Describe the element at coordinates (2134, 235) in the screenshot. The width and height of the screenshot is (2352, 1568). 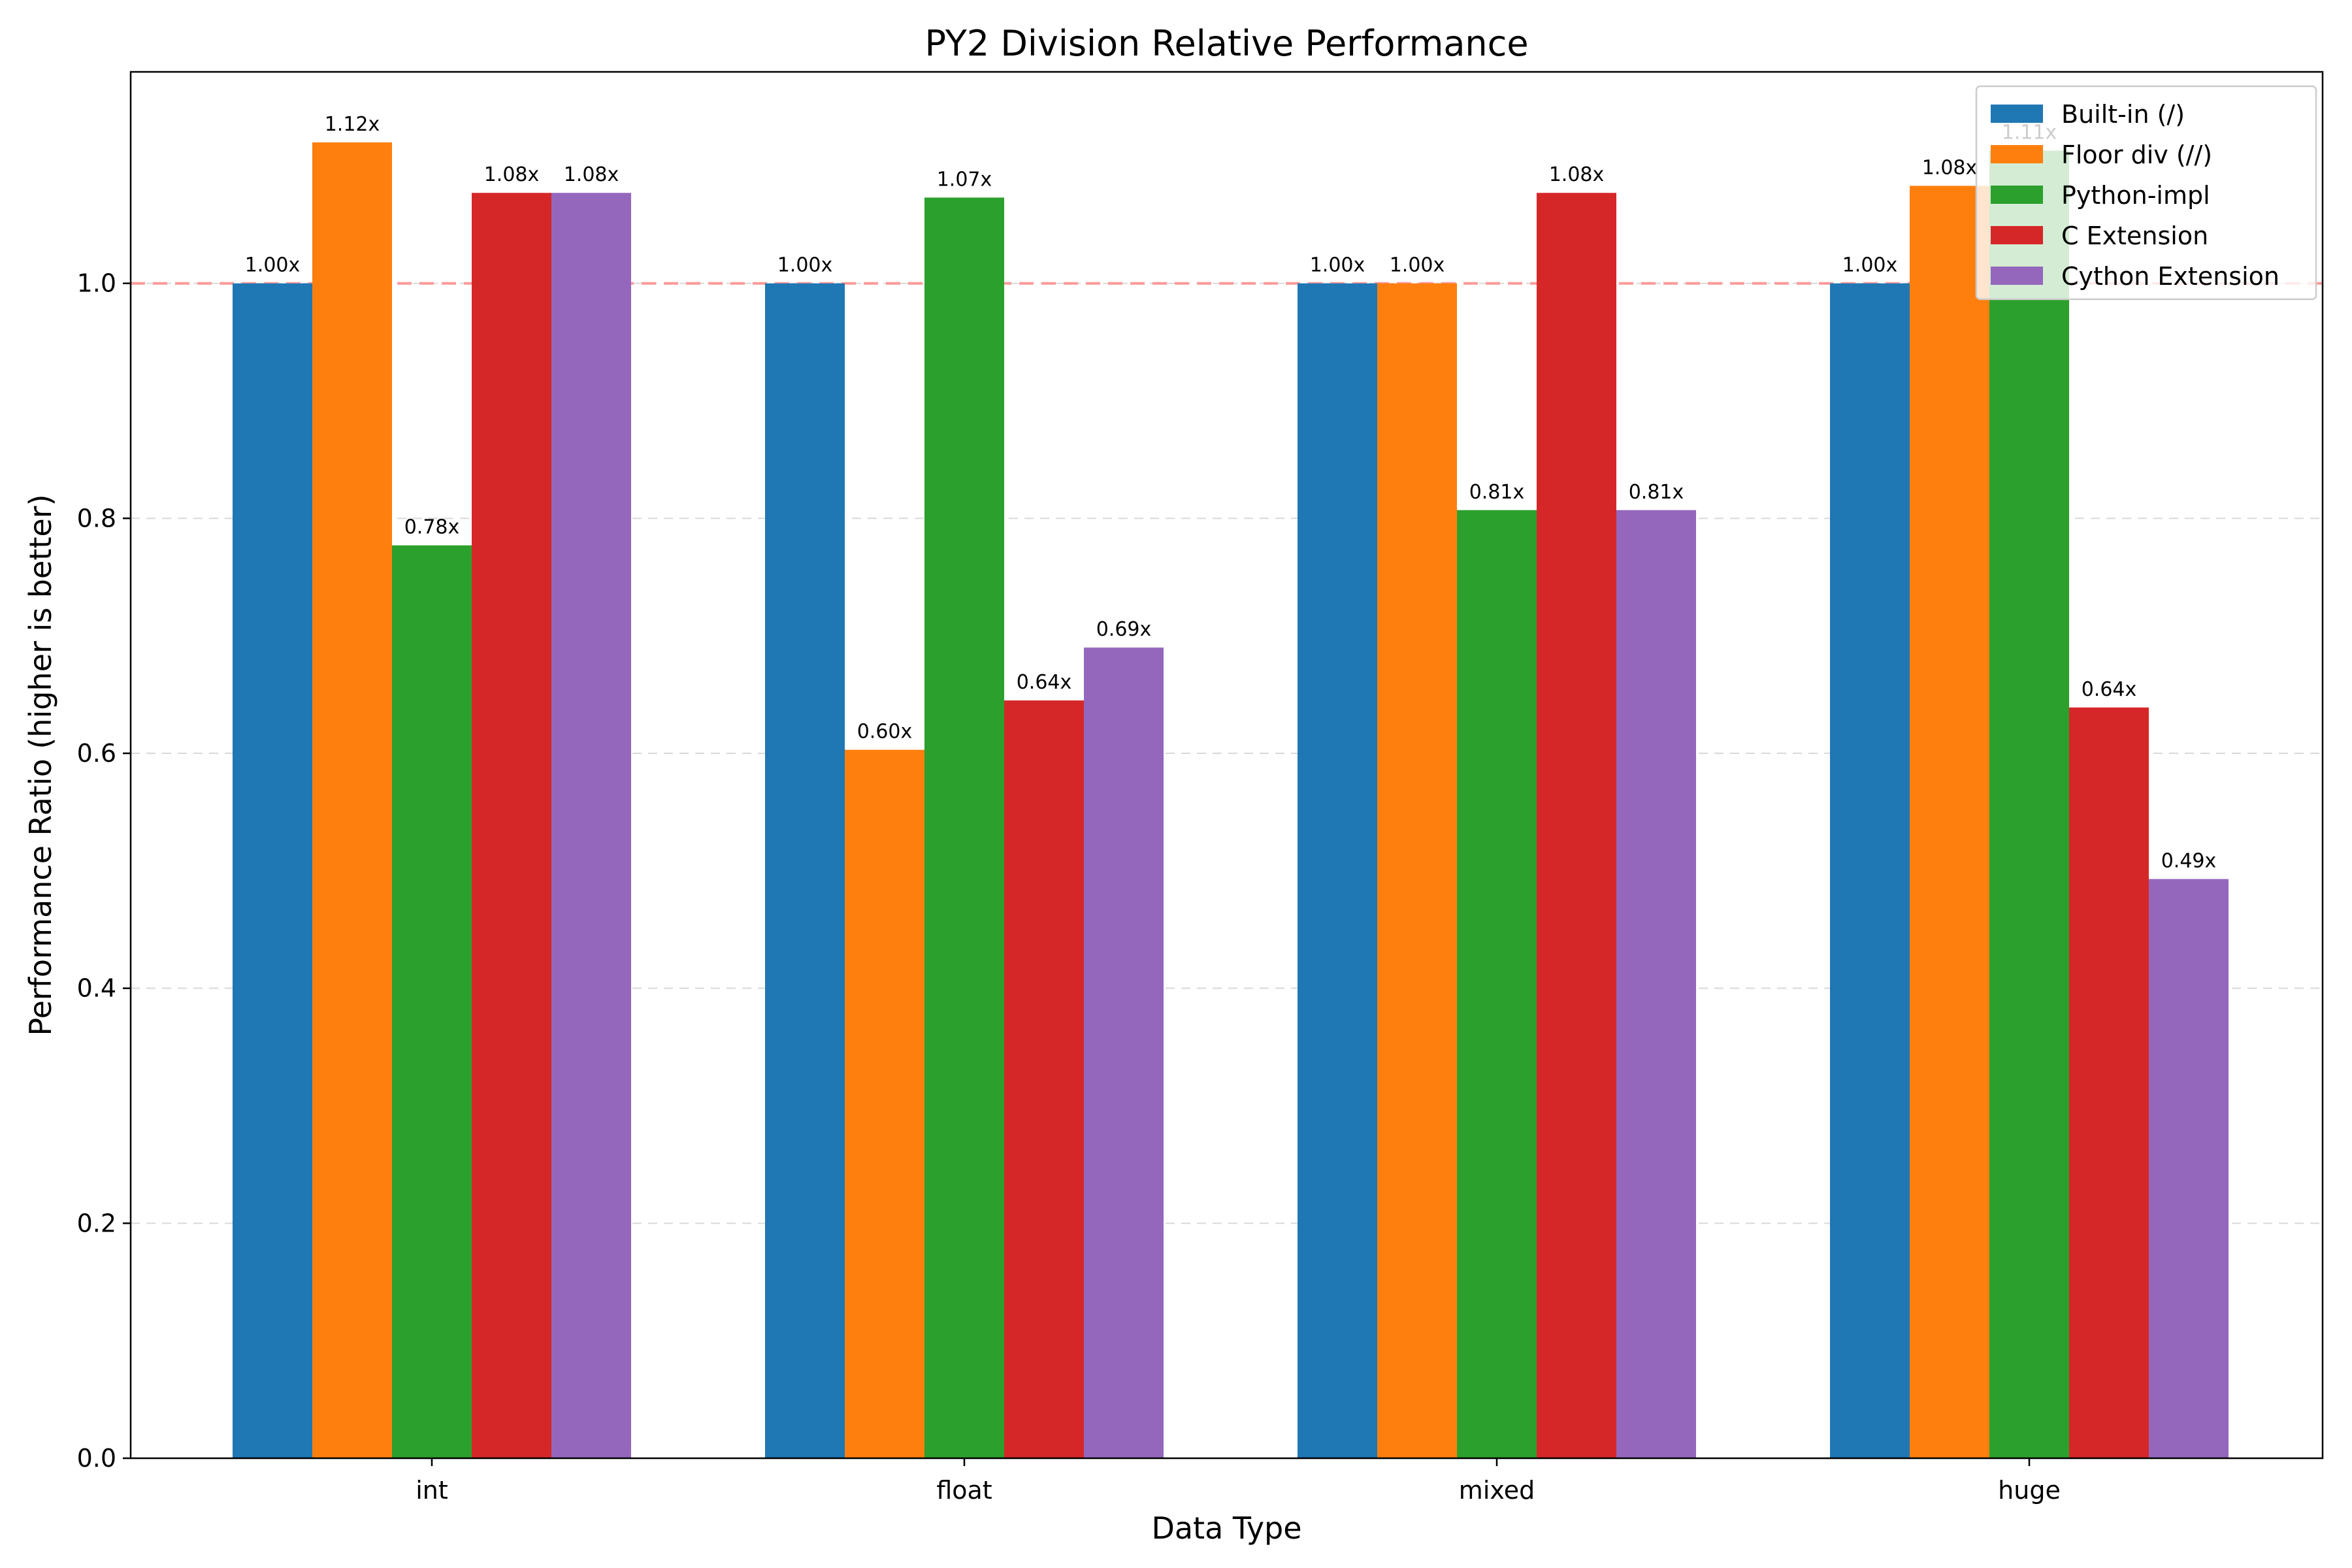
I see `legend-entry-label: C Extension` at that location.